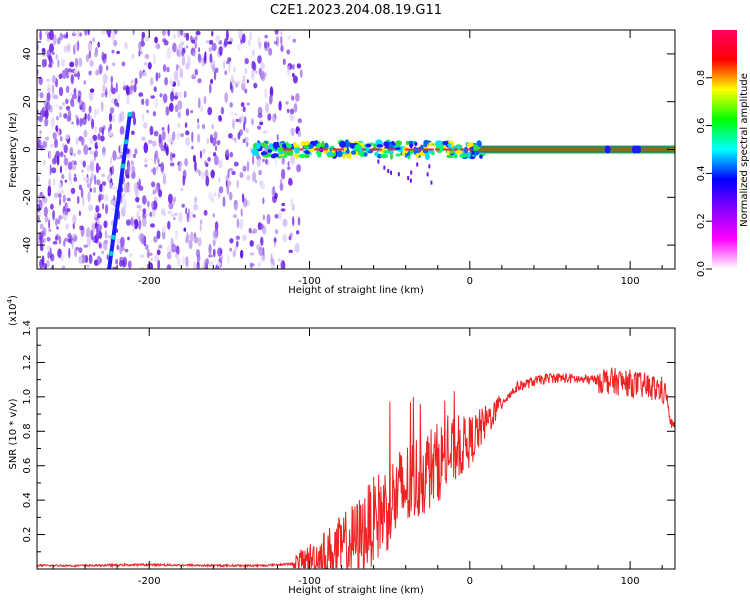 Image resolution: width=750 pixels, height=600 pixels. What do you see at coordinates (27, 149) in the screenshot?
I see `spectrogram-y-tick-label: 0` at bounding box center [27, 149].